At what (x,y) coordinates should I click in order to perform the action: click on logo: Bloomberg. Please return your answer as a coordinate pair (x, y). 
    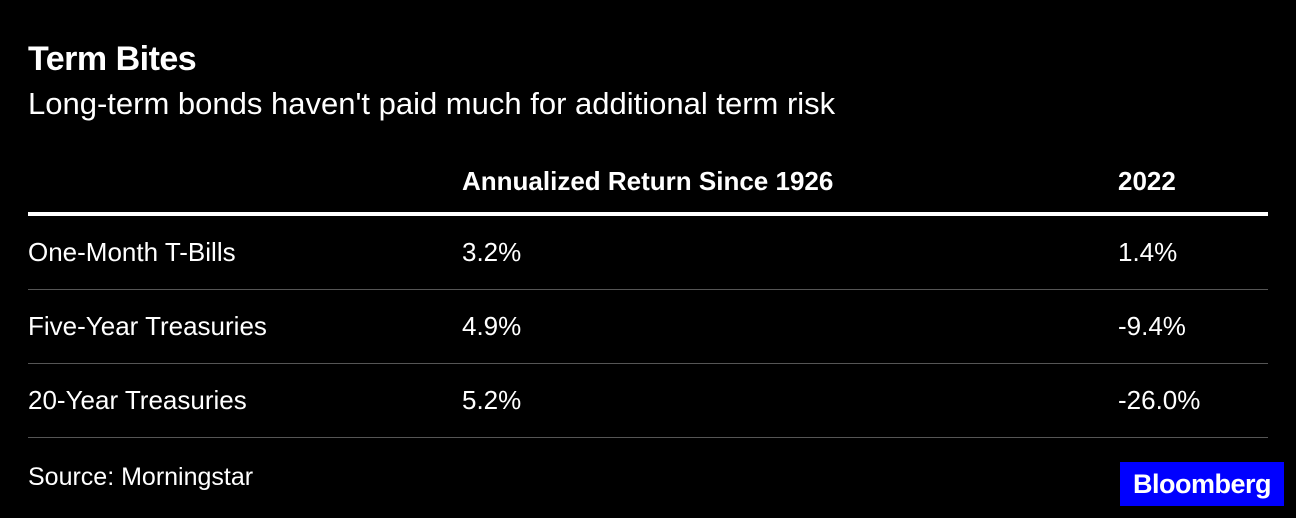
    Looking at the image, I should click on (1202, 484).